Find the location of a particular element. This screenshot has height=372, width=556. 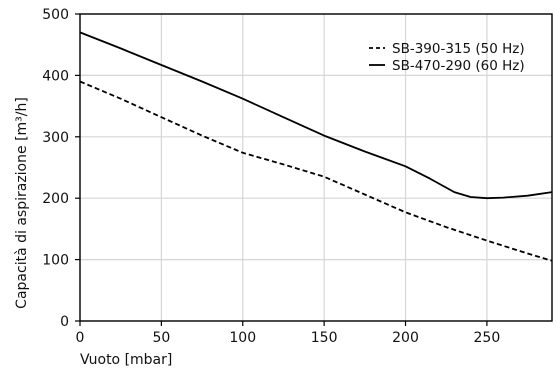

y-tick-label: 200 is located at coordinates (55, 199).